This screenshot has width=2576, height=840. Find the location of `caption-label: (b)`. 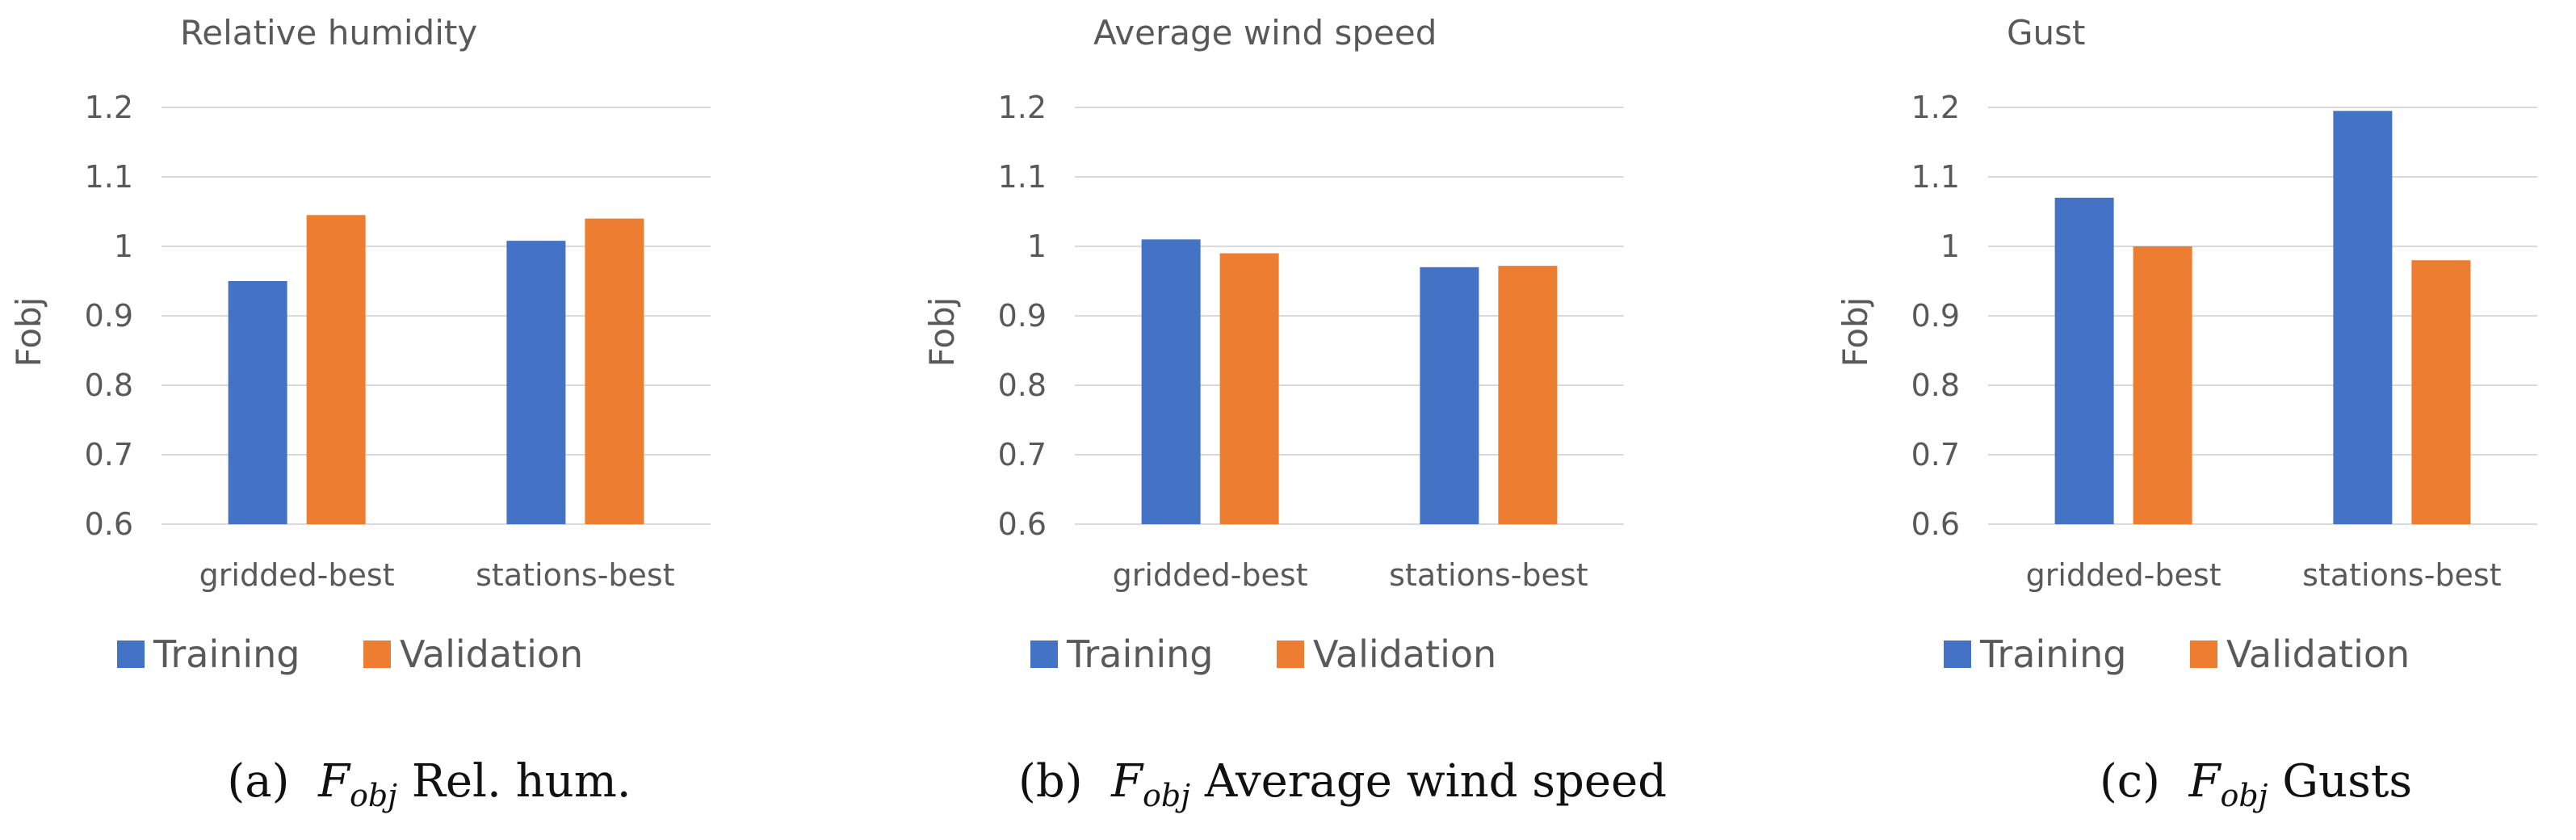

caption-label: (b) is located at coordinates (1050, 781).